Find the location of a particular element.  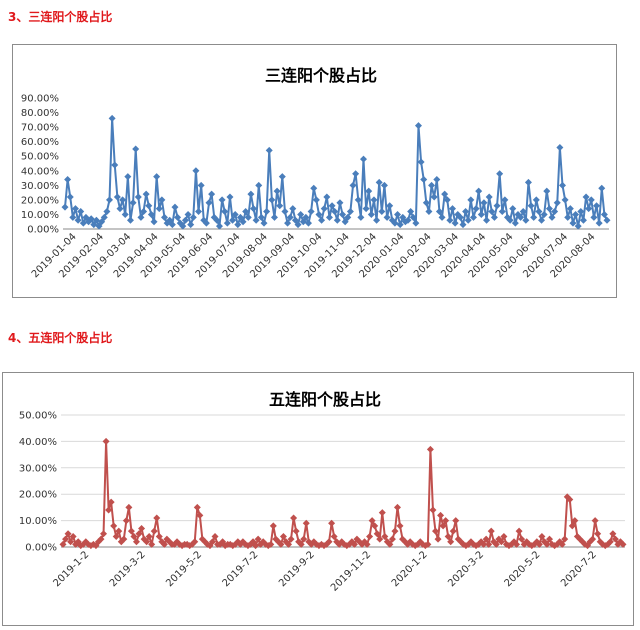

x-tick-label: 2019-1-2 is located at coordinates (71, 569).